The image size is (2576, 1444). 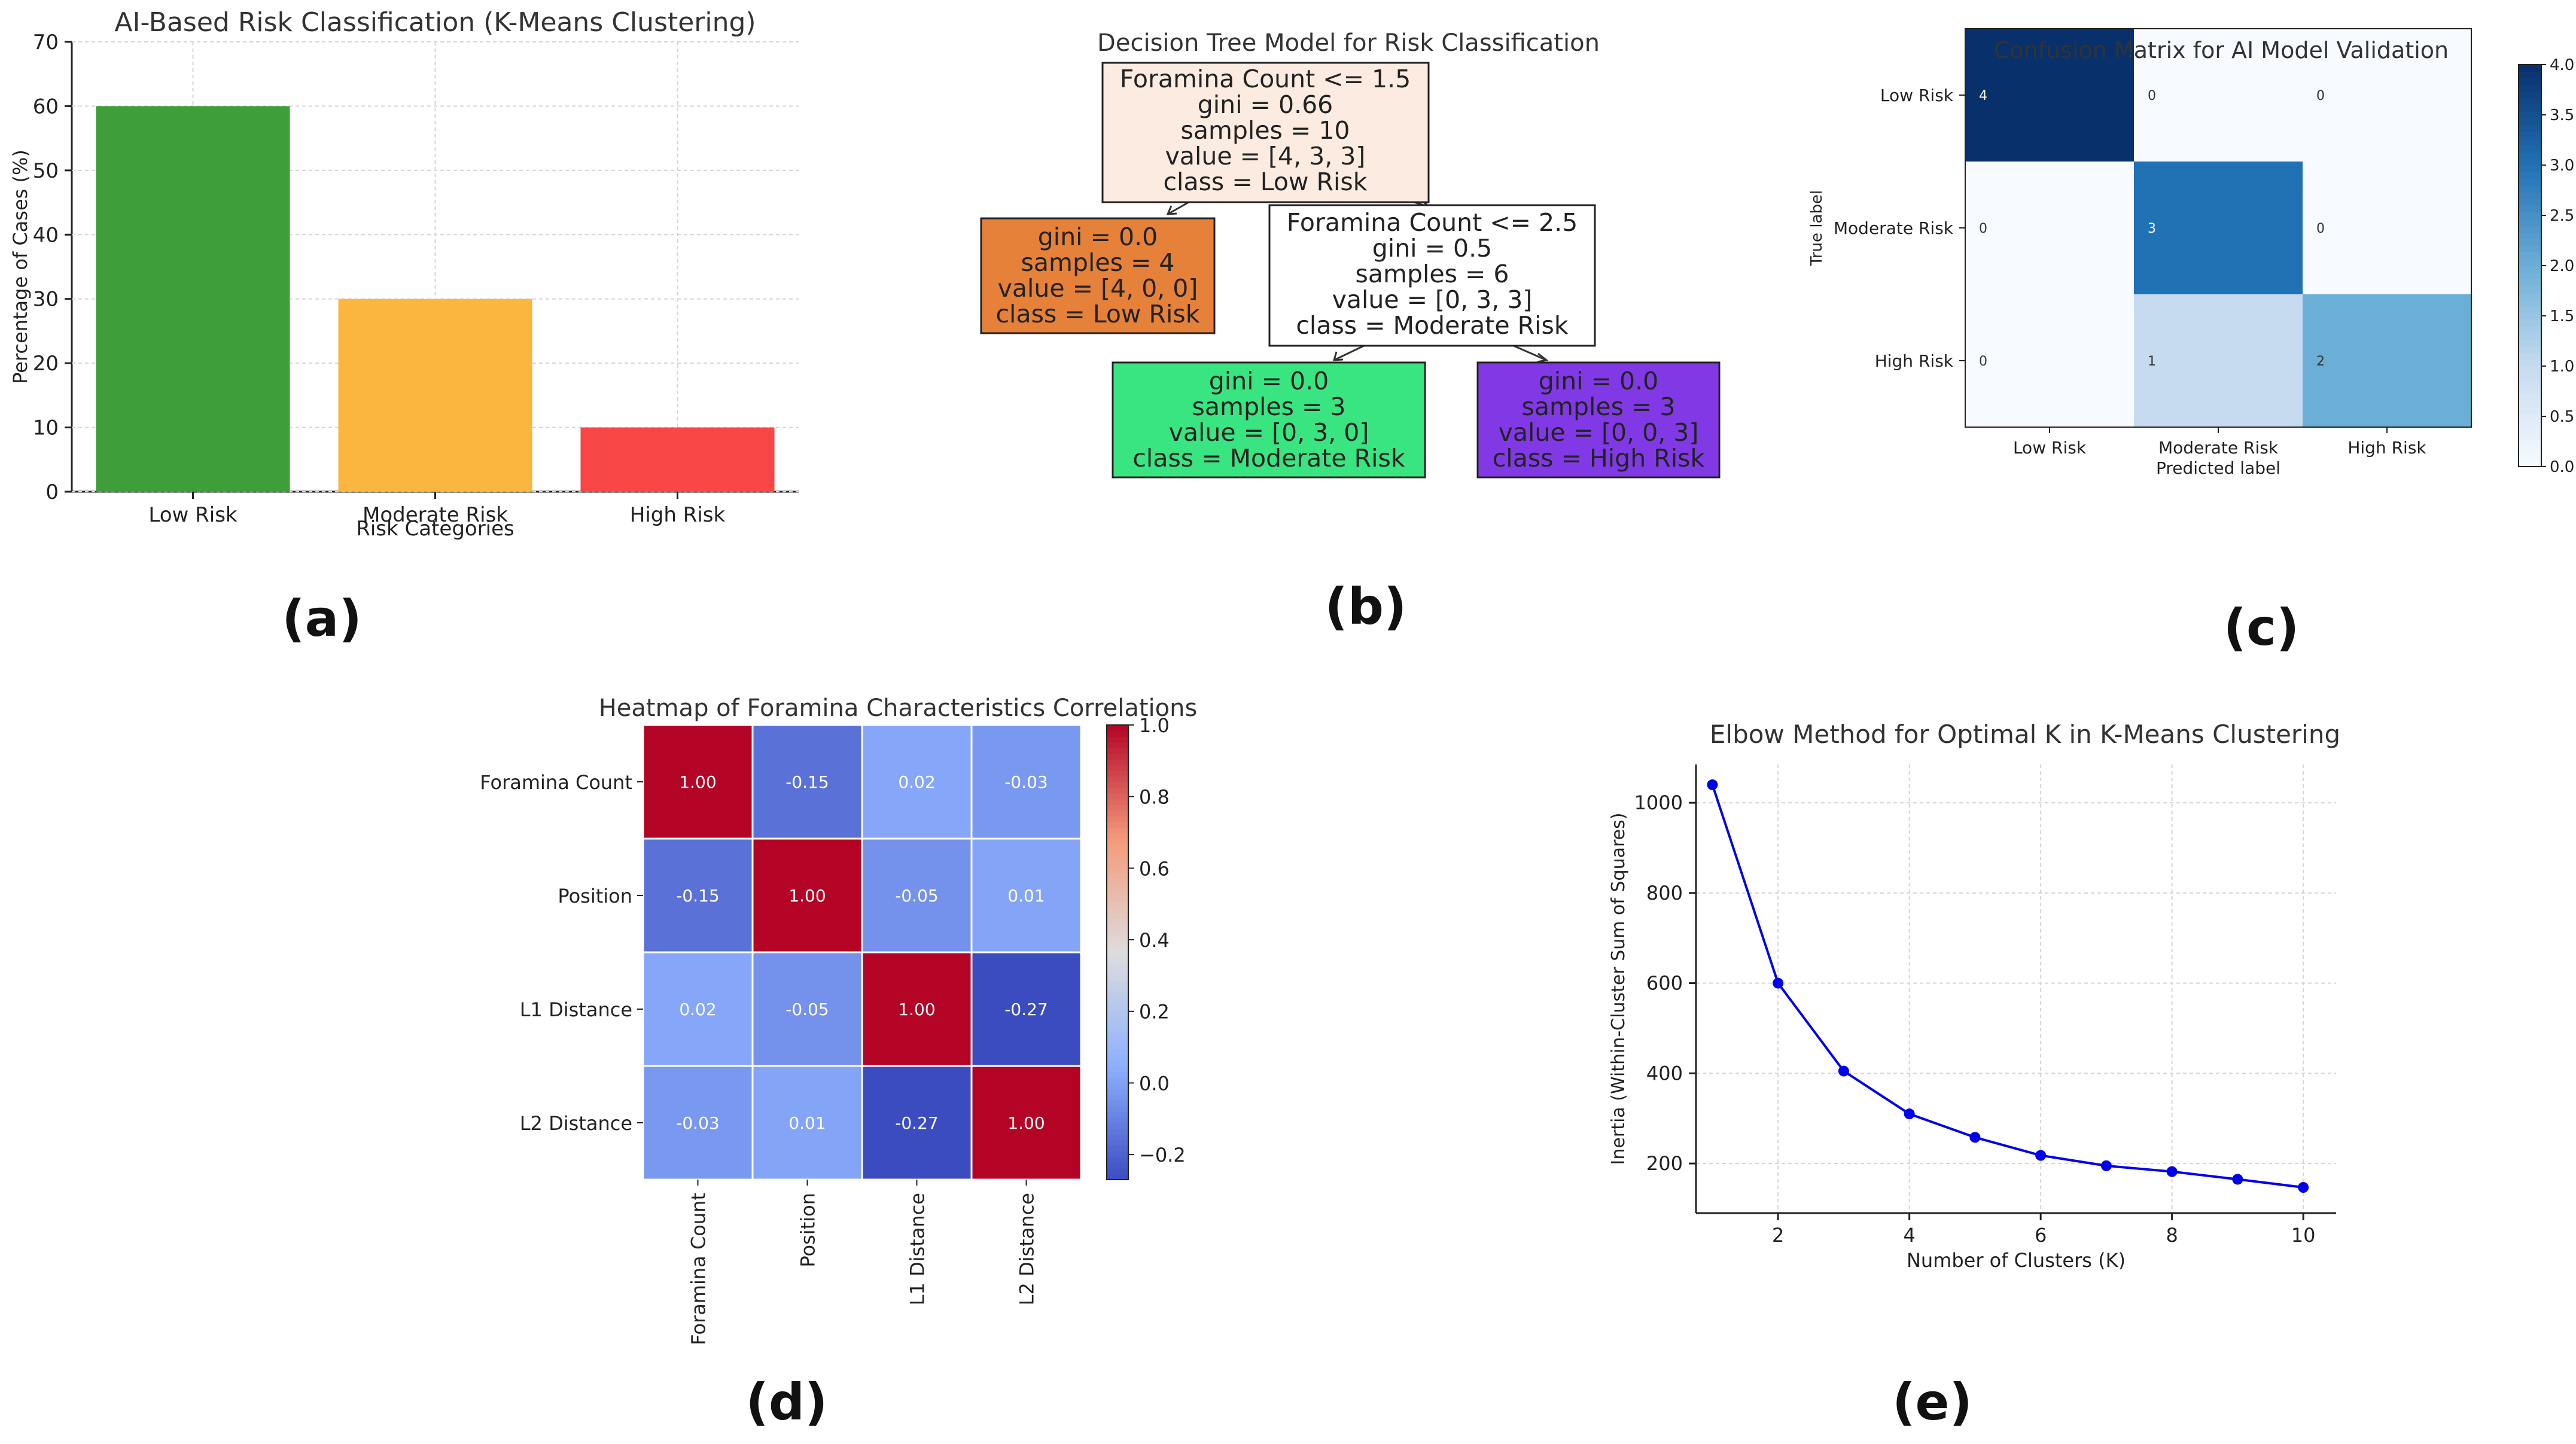 I want to click on panel-label-e: (e), so click(x=1932, y=1402).